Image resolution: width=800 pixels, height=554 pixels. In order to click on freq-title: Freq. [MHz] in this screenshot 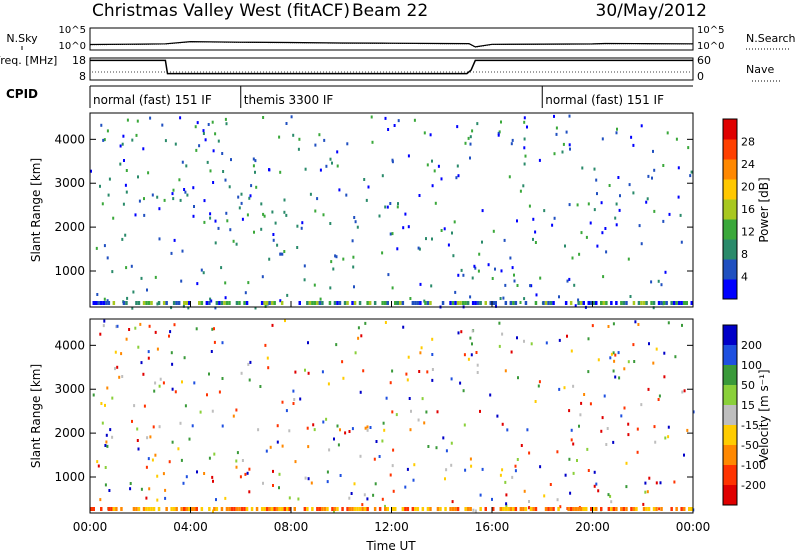, I will do `click(28, 60)`.